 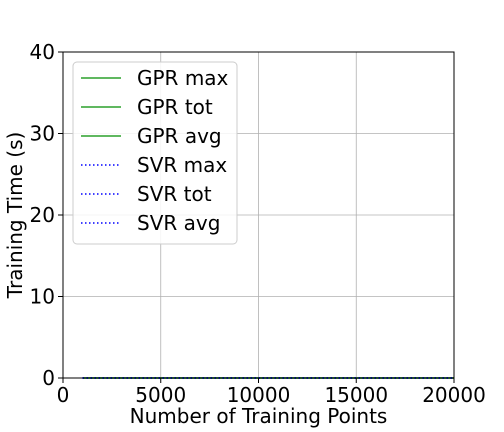 What do you see at coordinates (42, 134) in the screenshot?
I see `y-tick-label-3: 30` at bounding box center [42, 134].